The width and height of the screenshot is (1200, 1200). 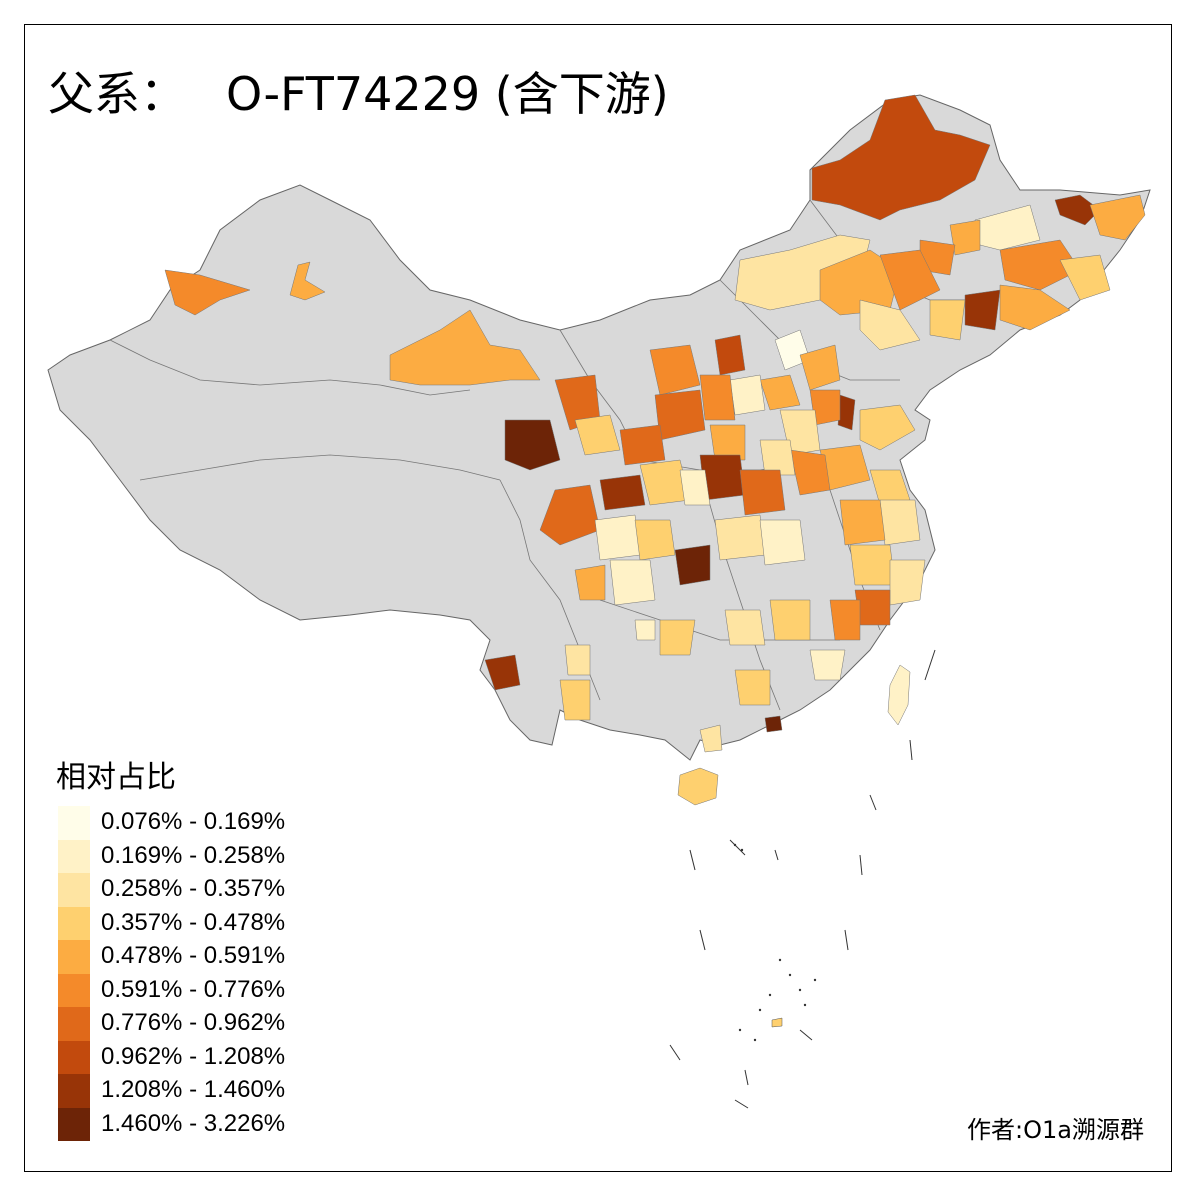 I want to click on legend-label: 1.208% - 1.460%, so click(x=193, y=1089).